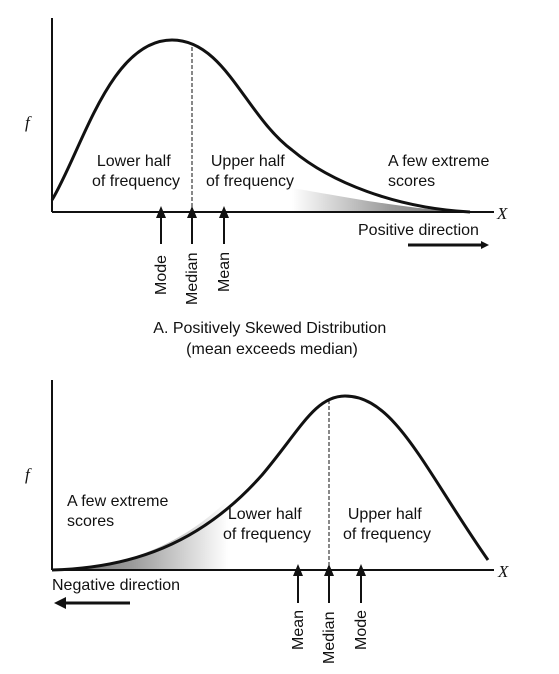 The width and height of the screenshot is (559, 674). I want to click on direction-label: Negative direction, so click(116, 585).